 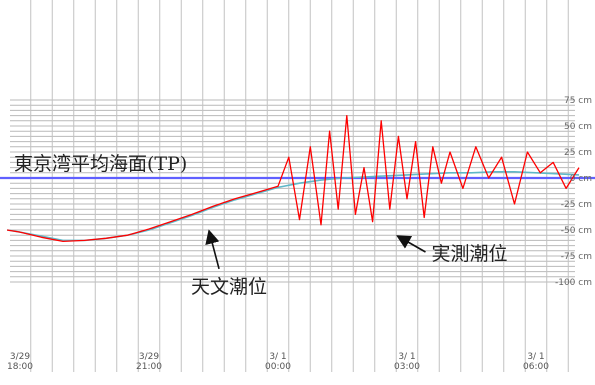 I want to click on y-tick-label: -50 cm, so click(x=576, y=231).